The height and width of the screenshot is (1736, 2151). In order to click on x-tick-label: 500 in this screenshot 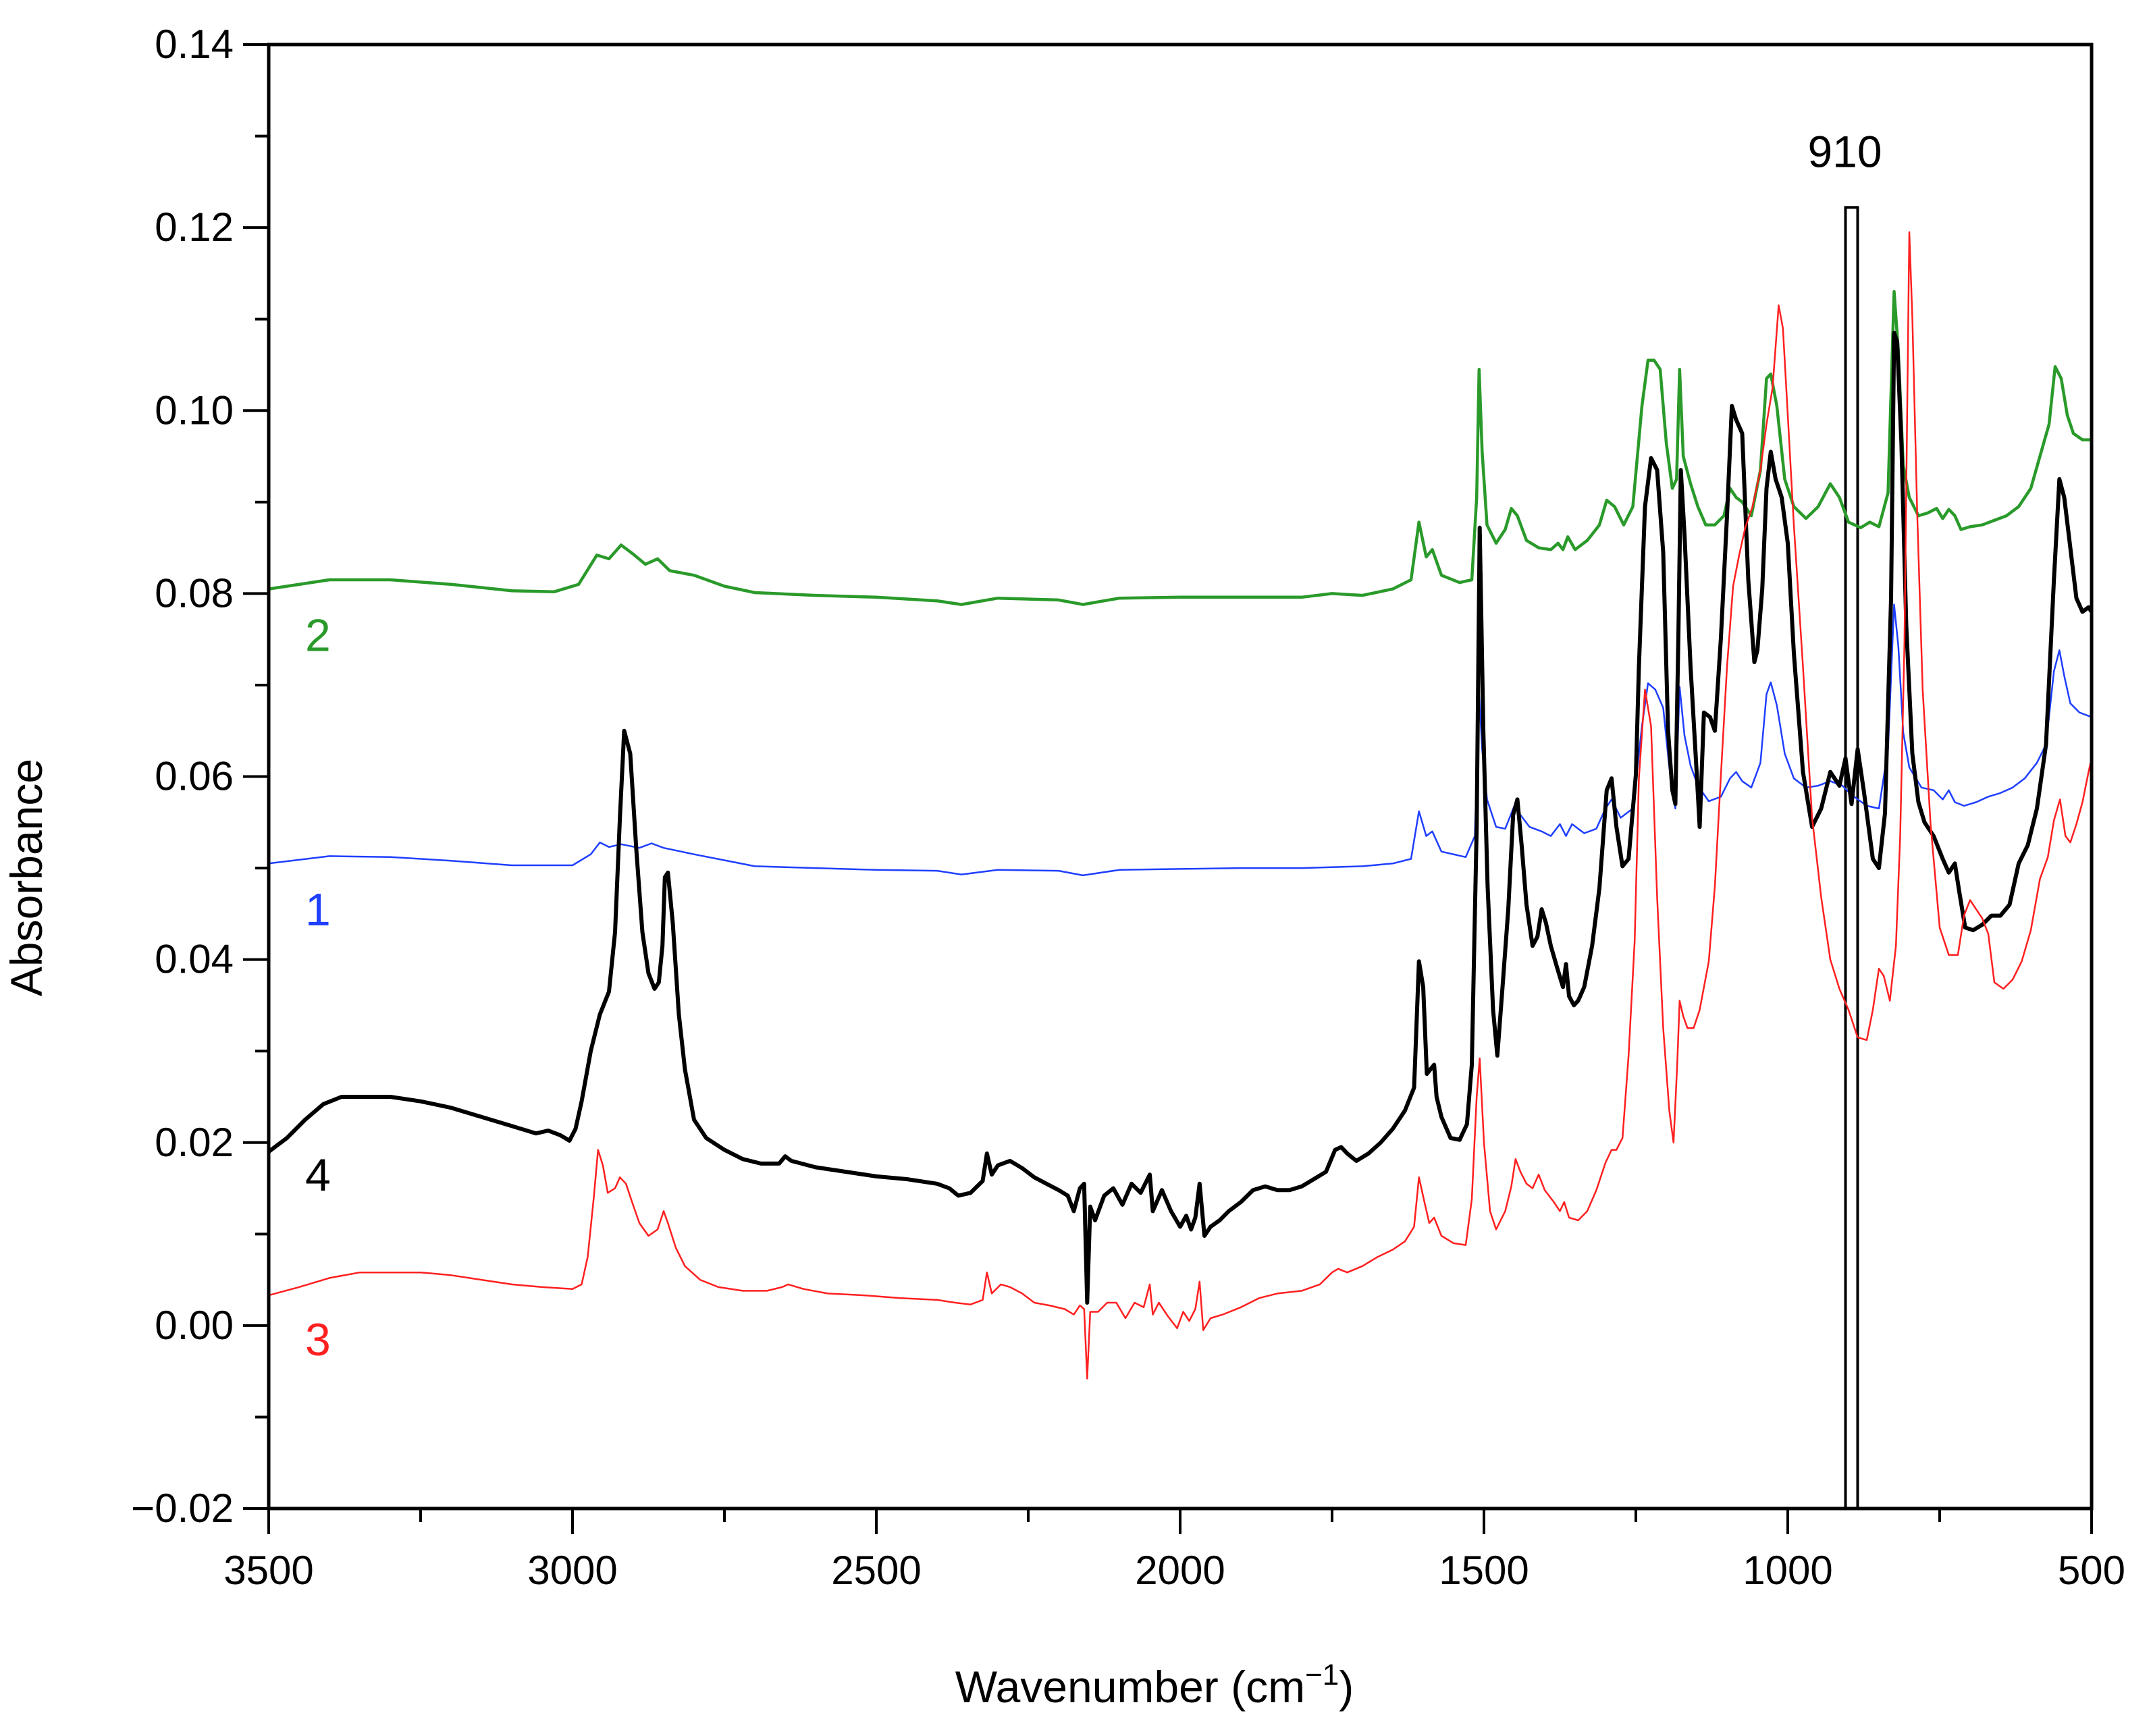, I will do `click(2091, 1571)`.